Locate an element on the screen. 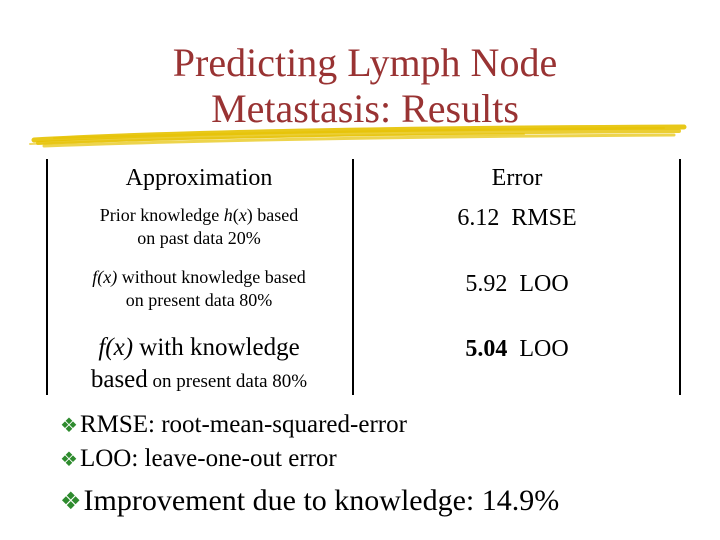 This screenshot has width=720, height=540. table-right-border is located at coordinates (680, 277).